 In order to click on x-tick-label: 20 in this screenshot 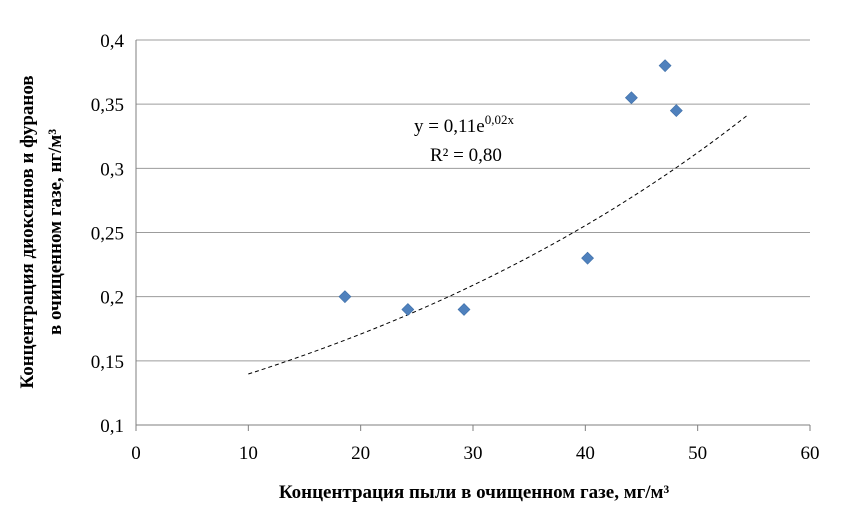, I will do `click(360, 453)`.